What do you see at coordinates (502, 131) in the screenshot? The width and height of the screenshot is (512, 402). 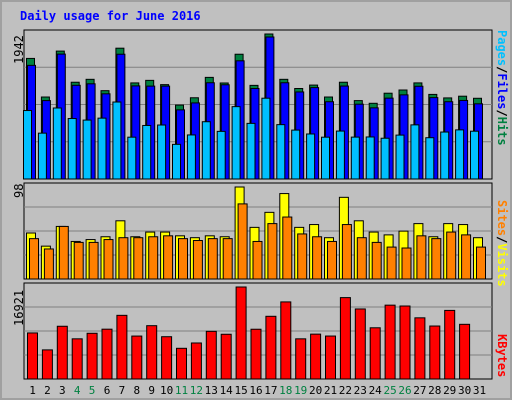 I see `legend-hits: Hits` at bounding box center [502, 131].